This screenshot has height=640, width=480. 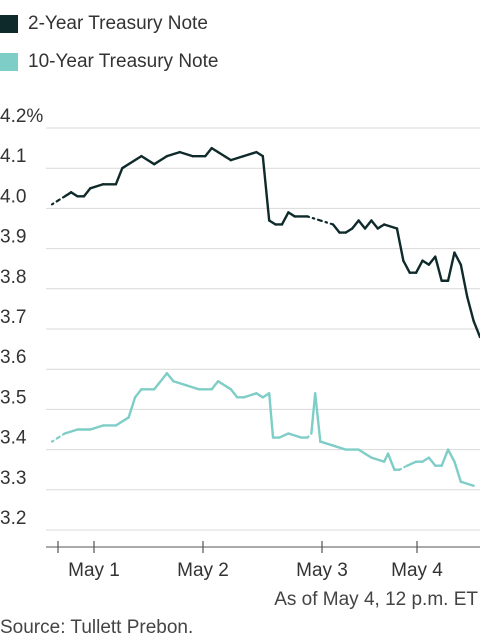 What do you see at coordinates (21, 116) in the screenshot?
I see `y-tick-label: 4.2%` at bounding box center [21, 116].